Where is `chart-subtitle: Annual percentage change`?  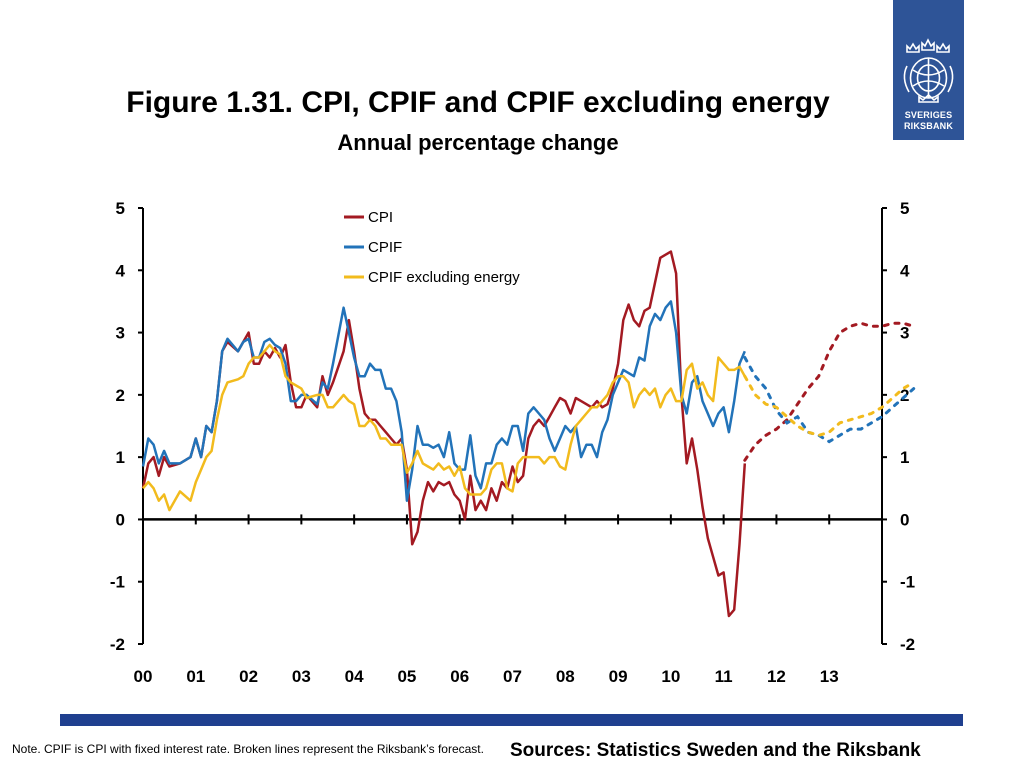
chart-subtitle: Annual percentage change is located at coordinates (478, 142).